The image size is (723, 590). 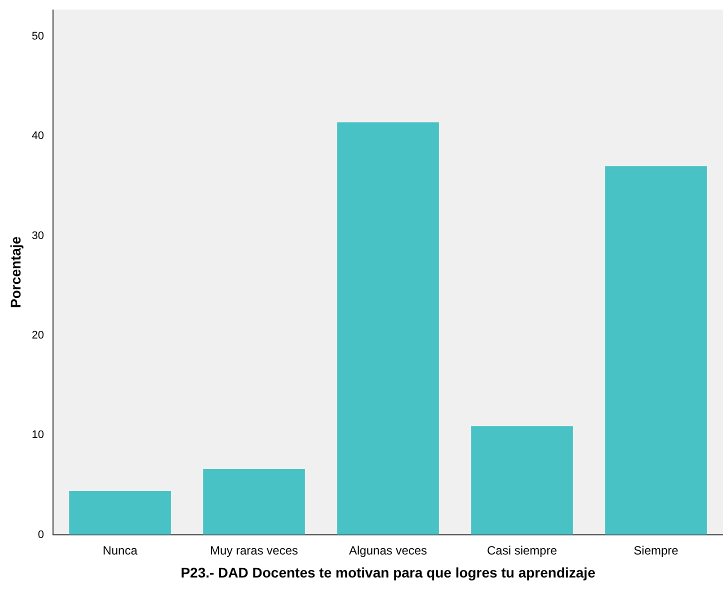 I want to click on x-axis-title: P23.- DAD Docentes te motivan para que logres tu aprendizaje, so click(x=388, y=572).